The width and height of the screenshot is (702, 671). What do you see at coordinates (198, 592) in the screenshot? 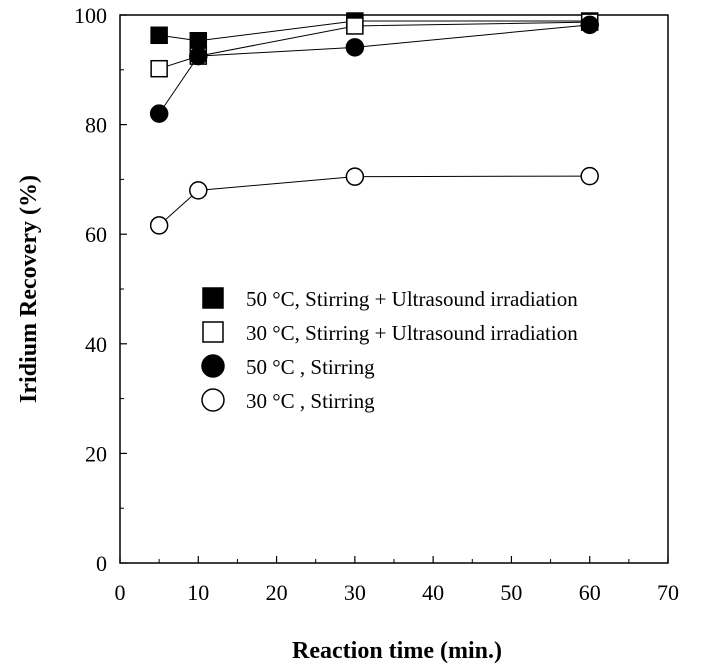
I see `x-tick-label: 10` at bounding box center [198, 592].